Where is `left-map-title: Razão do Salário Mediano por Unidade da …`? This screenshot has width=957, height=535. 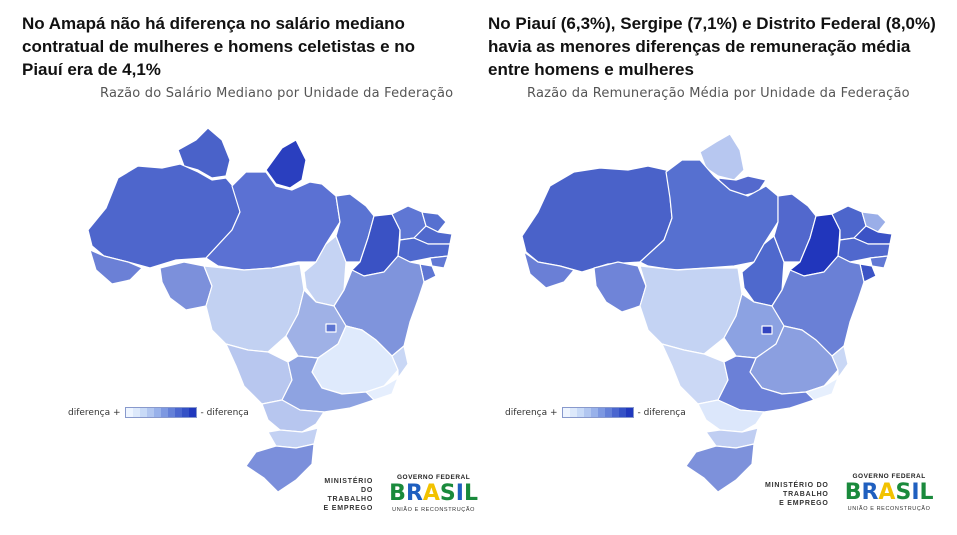
left-map-title: Razão do Salário Mediano por Unidade da … is located at coordinates (277, 93).